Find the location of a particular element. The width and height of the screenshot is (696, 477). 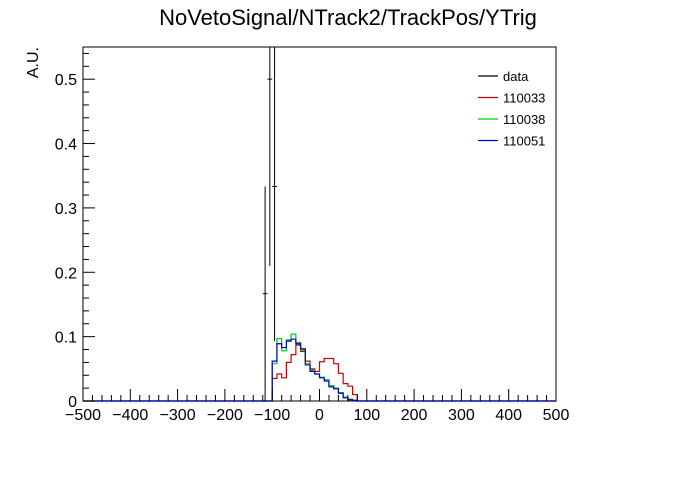

x-tick-label: −200 is located at coordinates (225, 415).